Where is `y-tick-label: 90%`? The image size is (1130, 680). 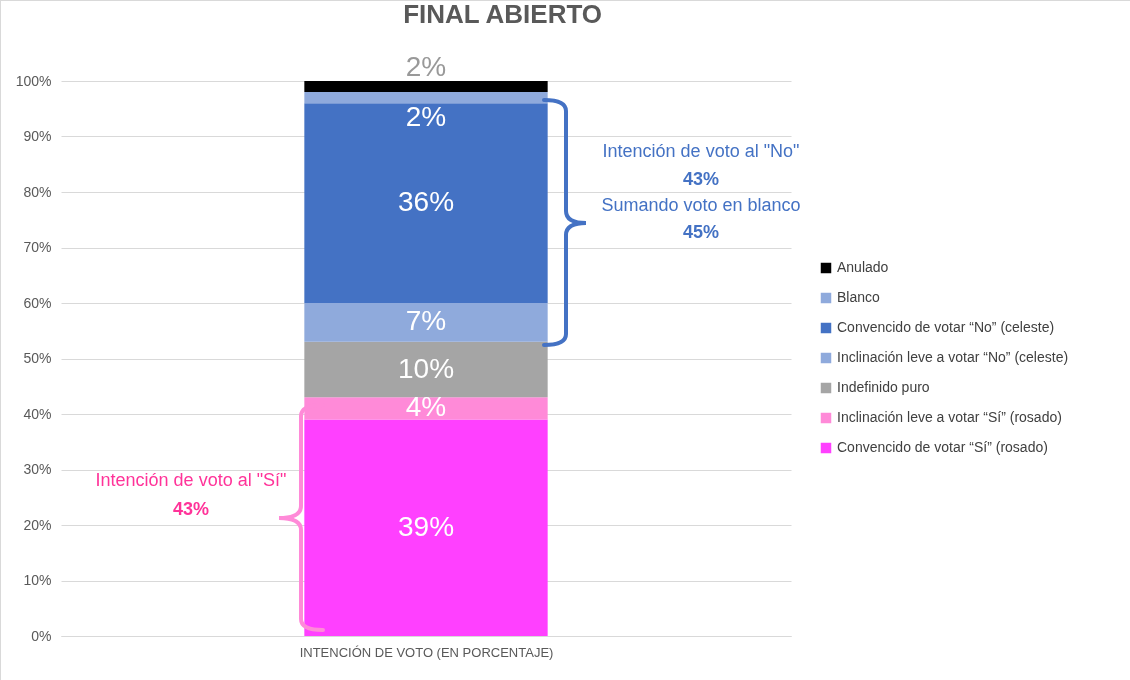 y-tick-label: 90% is located at coordinates (37, 136).